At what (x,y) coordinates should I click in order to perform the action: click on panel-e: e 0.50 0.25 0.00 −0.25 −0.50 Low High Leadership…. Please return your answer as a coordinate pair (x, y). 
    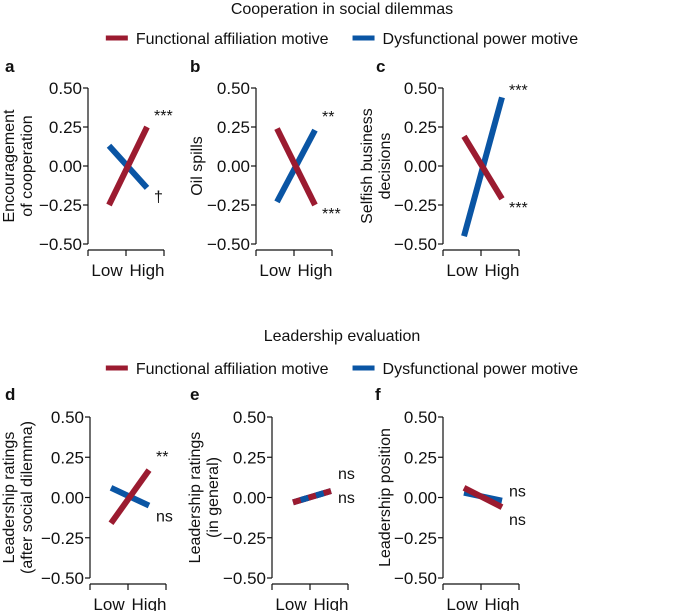
    Looking at the image, I should click on (271, 498).